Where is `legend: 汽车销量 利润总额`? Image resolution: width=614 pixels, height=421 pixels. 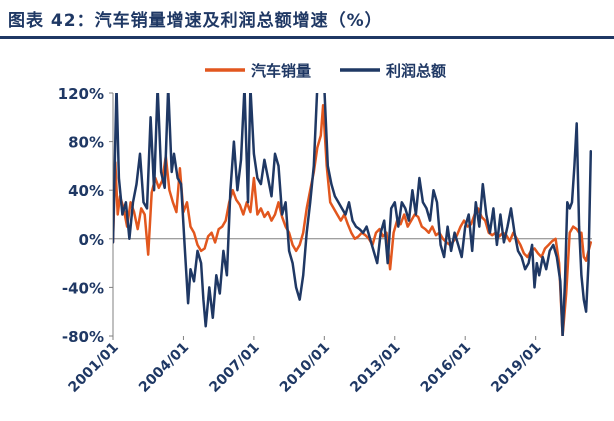
legend: 汽车销量 利润总额 is located at coordinates (325, 71).